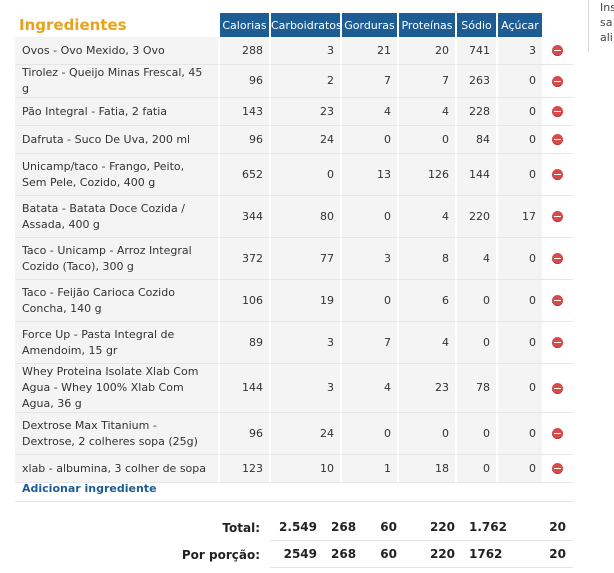 The width and height of the screenshot is (614, 573). What do you see at coordinates (116, 25) in the screenshot?
I see `section-title: Ingredientes` at bounding box center [116, 25].